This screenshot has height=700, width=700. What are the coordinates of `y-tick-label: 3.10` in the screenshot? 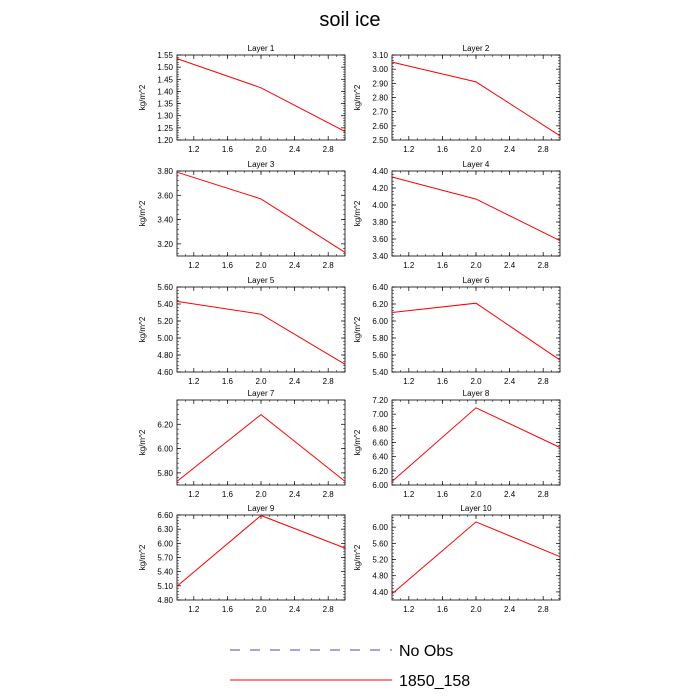 It's located at (380, 55).